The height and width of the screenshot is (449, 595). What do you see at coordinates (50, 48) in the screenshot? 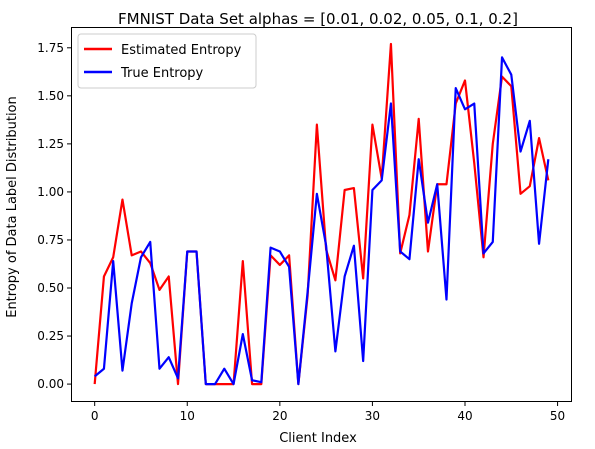
I see `y-tick-label: 1.75` at bounding box center [50, 48].